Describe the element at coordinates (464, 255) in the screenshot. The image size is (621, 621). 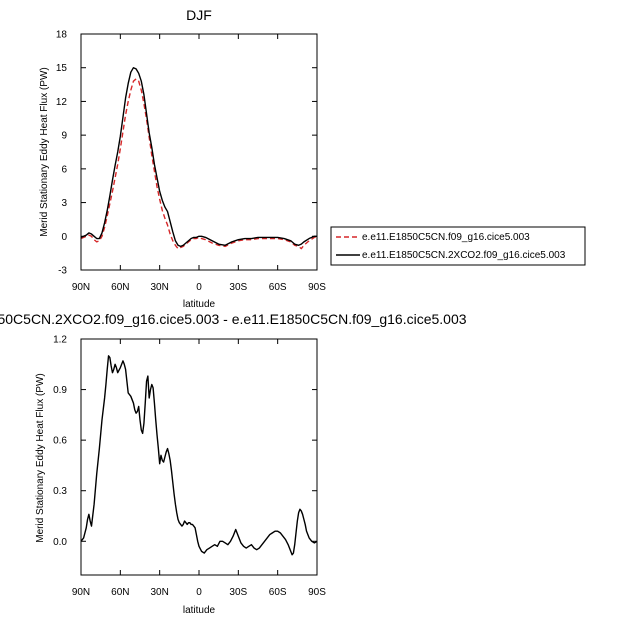
I see `legend-label-2xco2: e.e11.E1850C5CN.2XCO2.f09_g16.cice5.003` at that location.